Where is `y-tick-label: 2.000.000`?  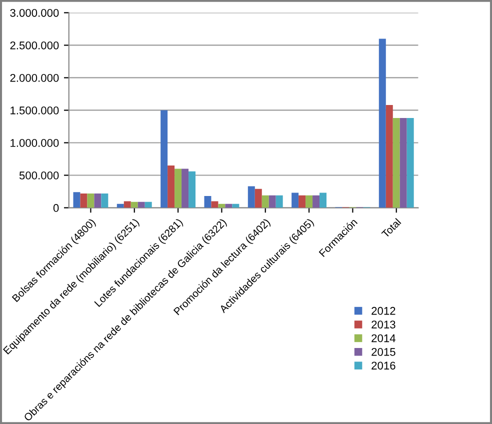
y-tick-label: 2.000.000 is located at coordinates (34, 78).